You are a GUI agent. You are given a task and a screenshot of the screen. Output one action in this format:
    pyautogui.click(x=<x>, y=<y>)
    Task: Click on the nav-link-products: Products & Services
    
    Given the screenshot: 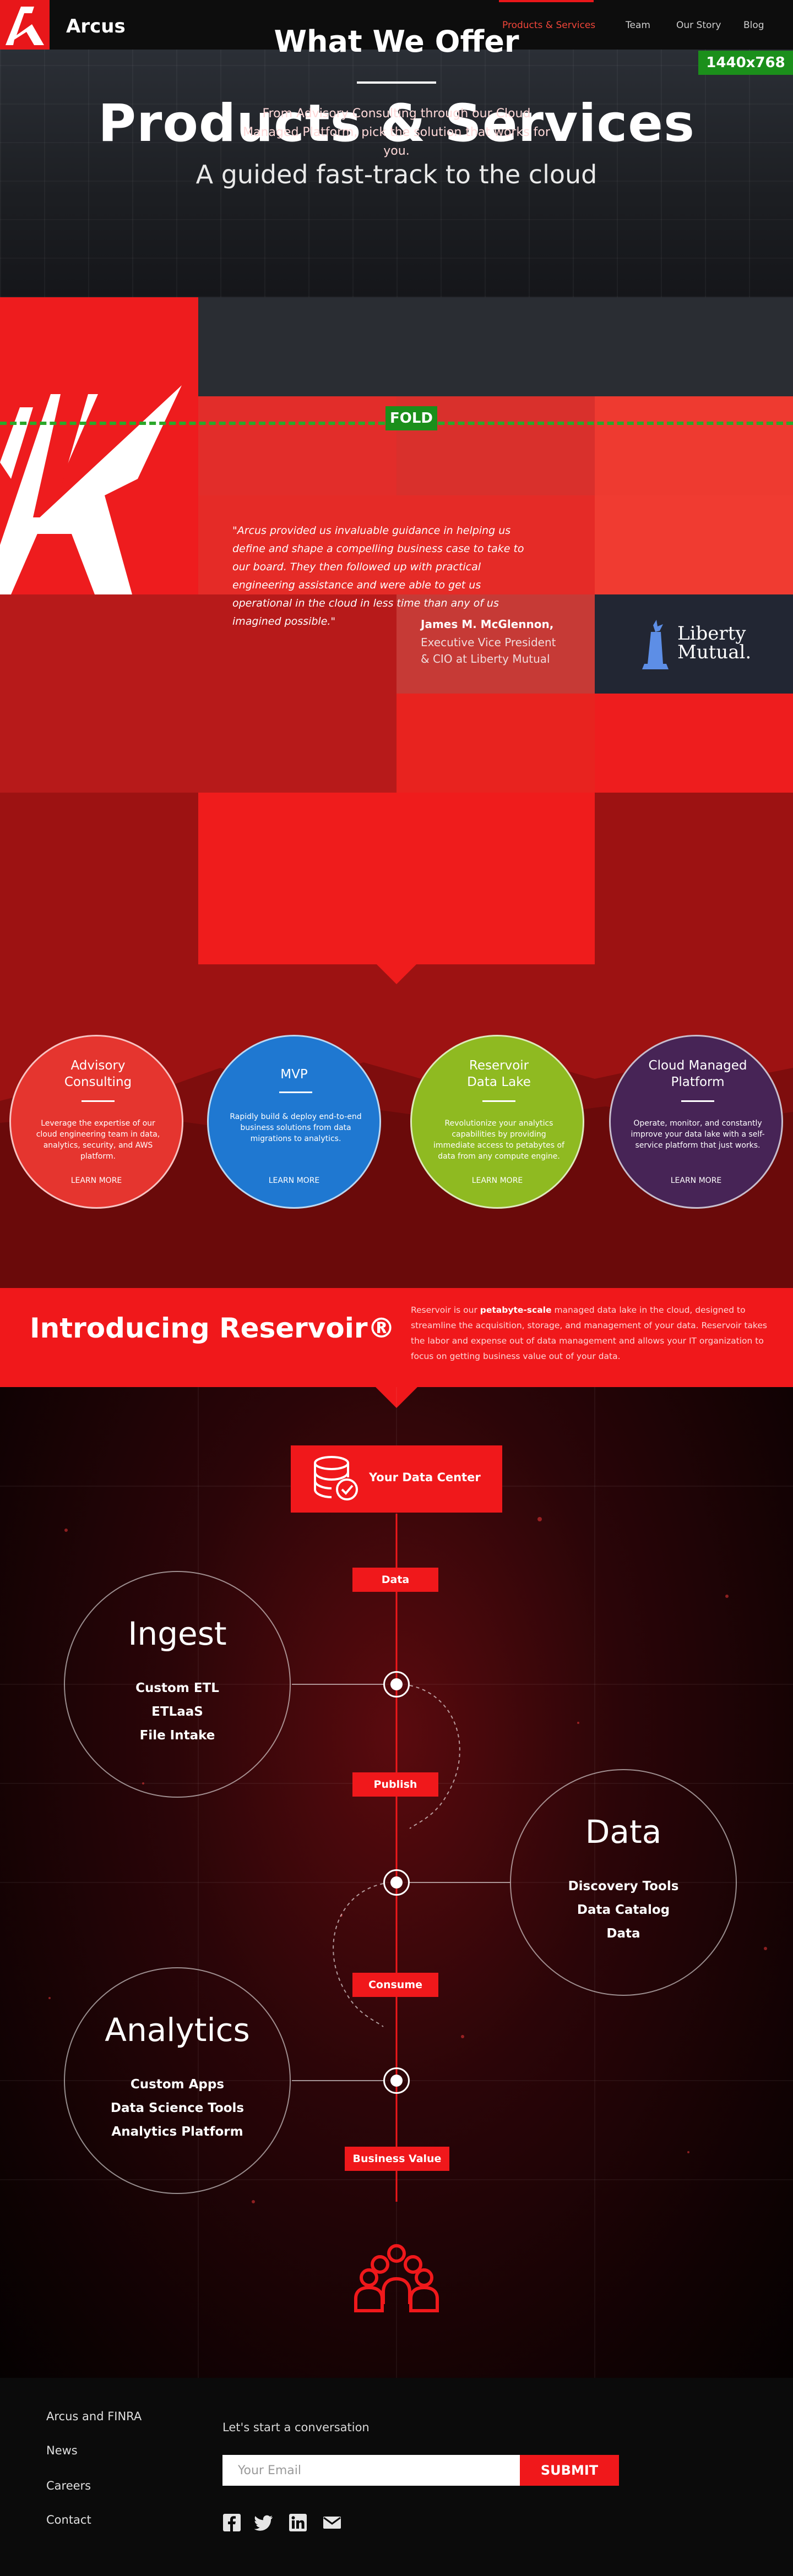 What is the action you would take?
    pyautogui.click(x=549, y=26)
    